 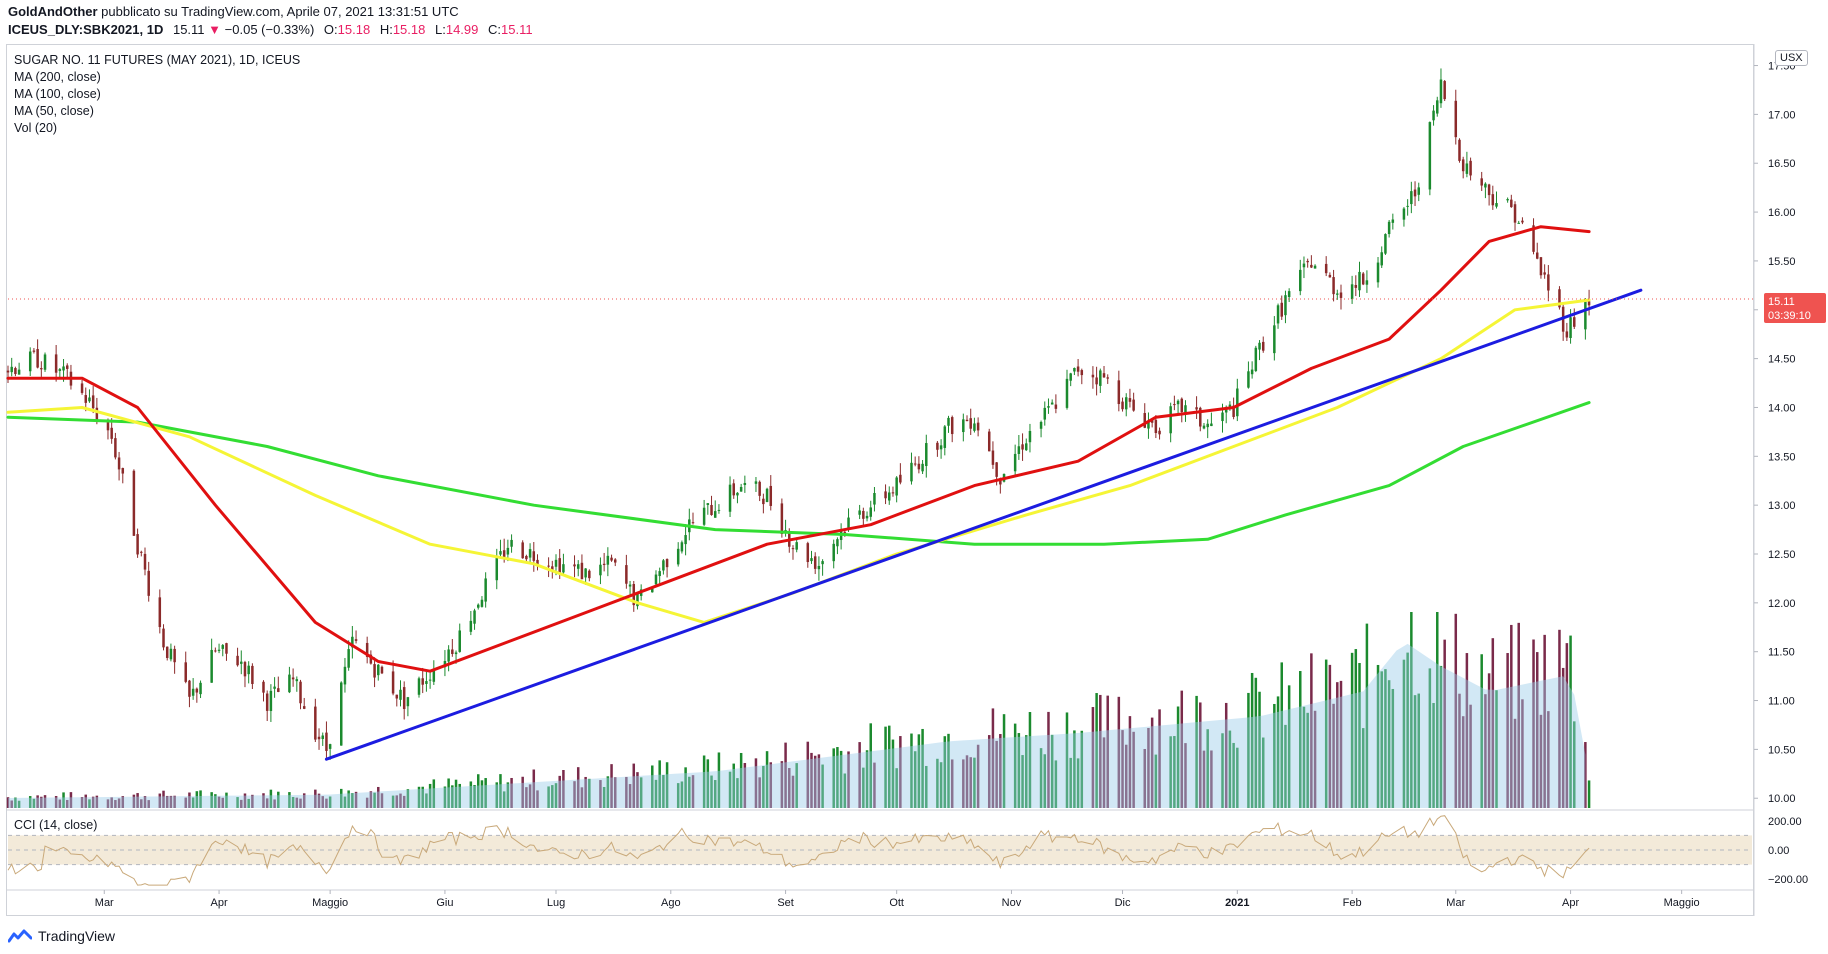 I want to click on legend-ma100: MA (100, close), so click(x=57, y=94).